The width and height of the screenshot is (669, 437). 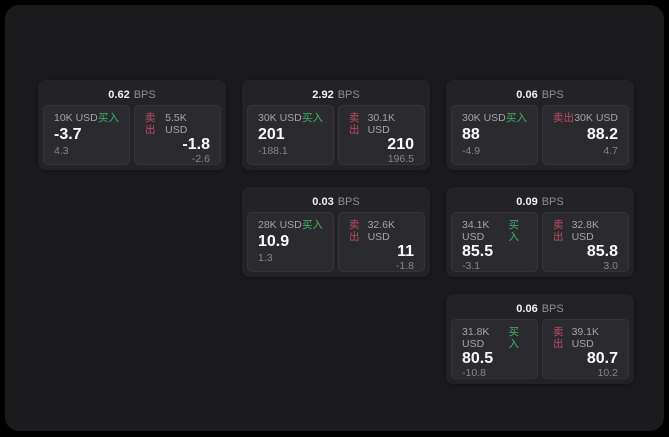 I want to click on bps-value: 0.09, so click(x=527, y=201).